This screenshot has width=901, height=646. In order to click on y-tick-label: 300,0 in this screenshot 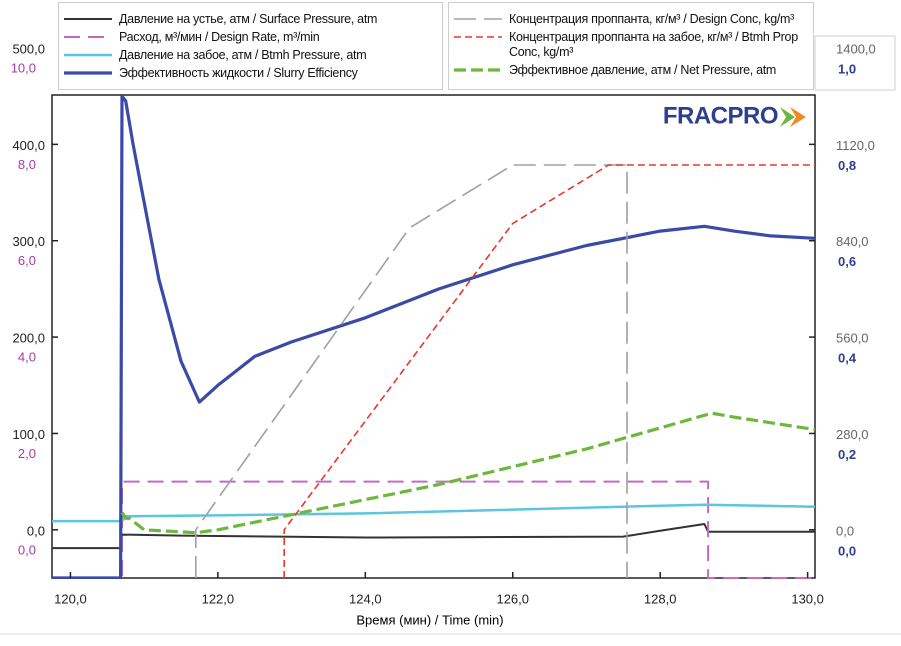, I will do `click(28, 241)`.